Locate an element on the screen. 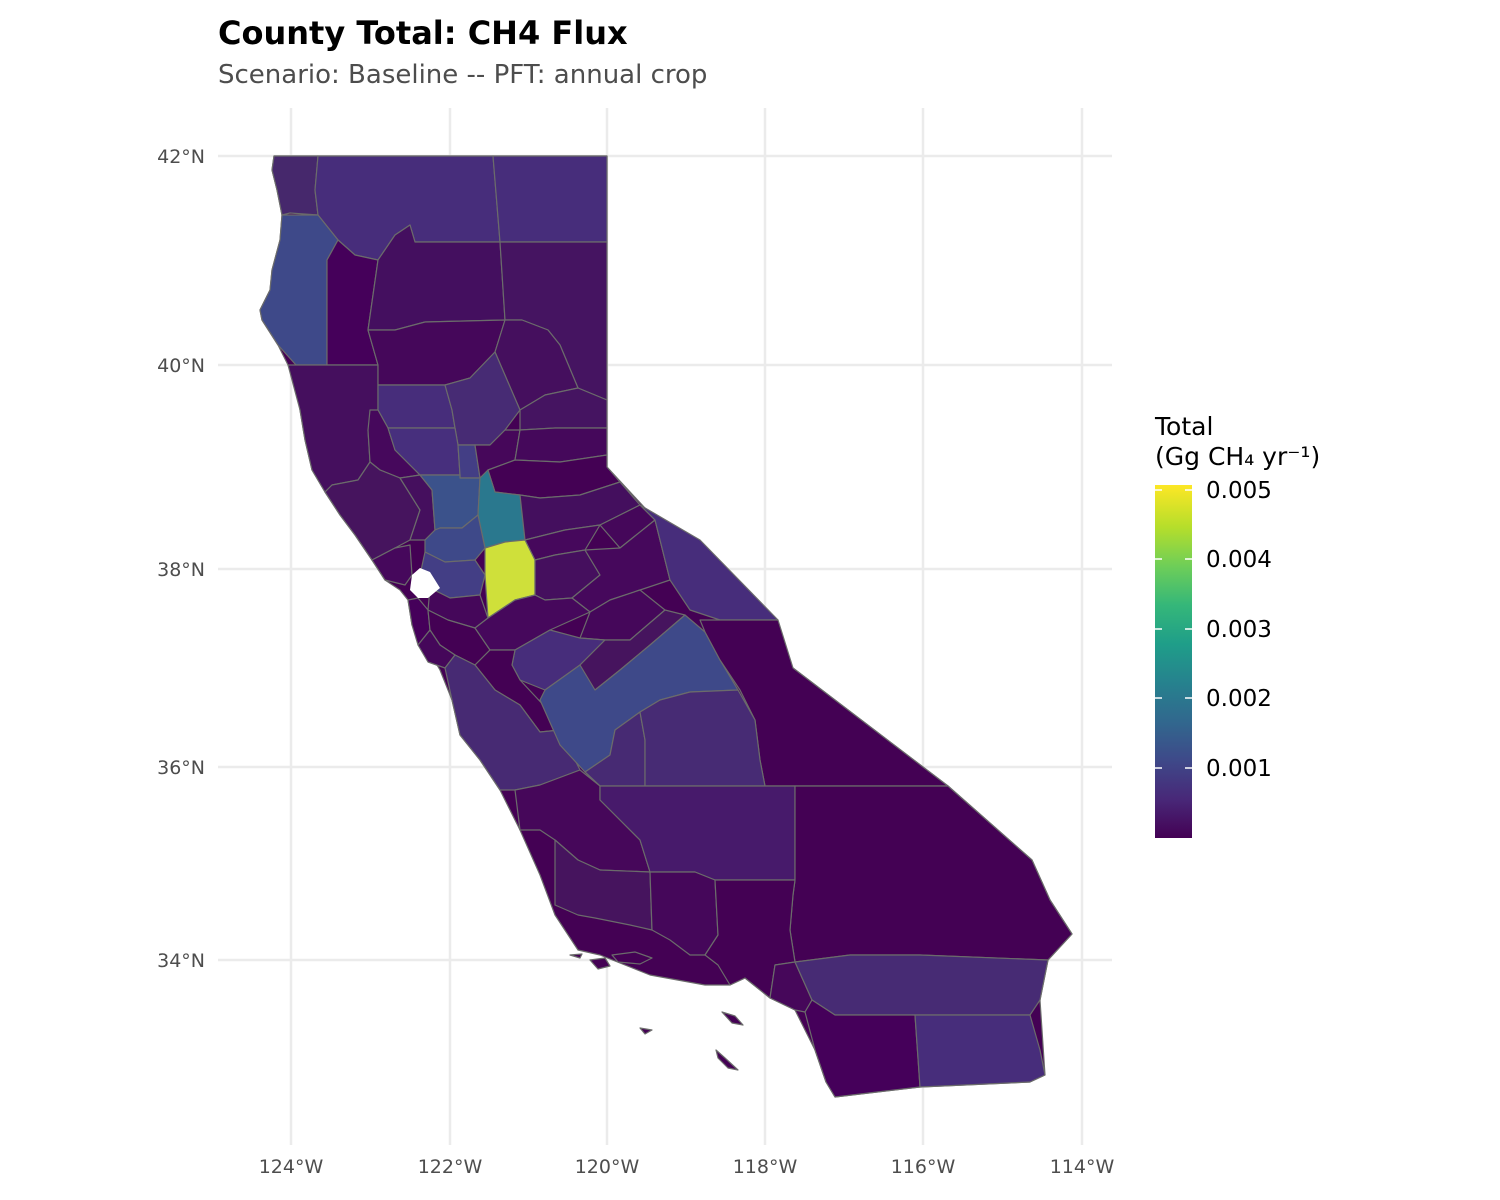 The width and height of the screenshot is (1500, 1200). lon-label-114: 114°W is located at coordinates (1082, 1167).